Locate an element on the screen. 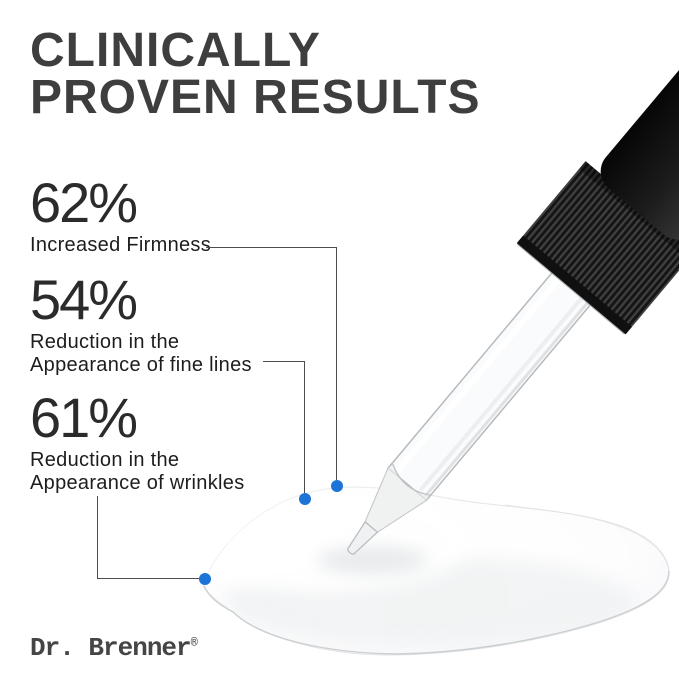 The image size is (679, 679). callout-dot-fine-lines is located at coordinates (305, 499).